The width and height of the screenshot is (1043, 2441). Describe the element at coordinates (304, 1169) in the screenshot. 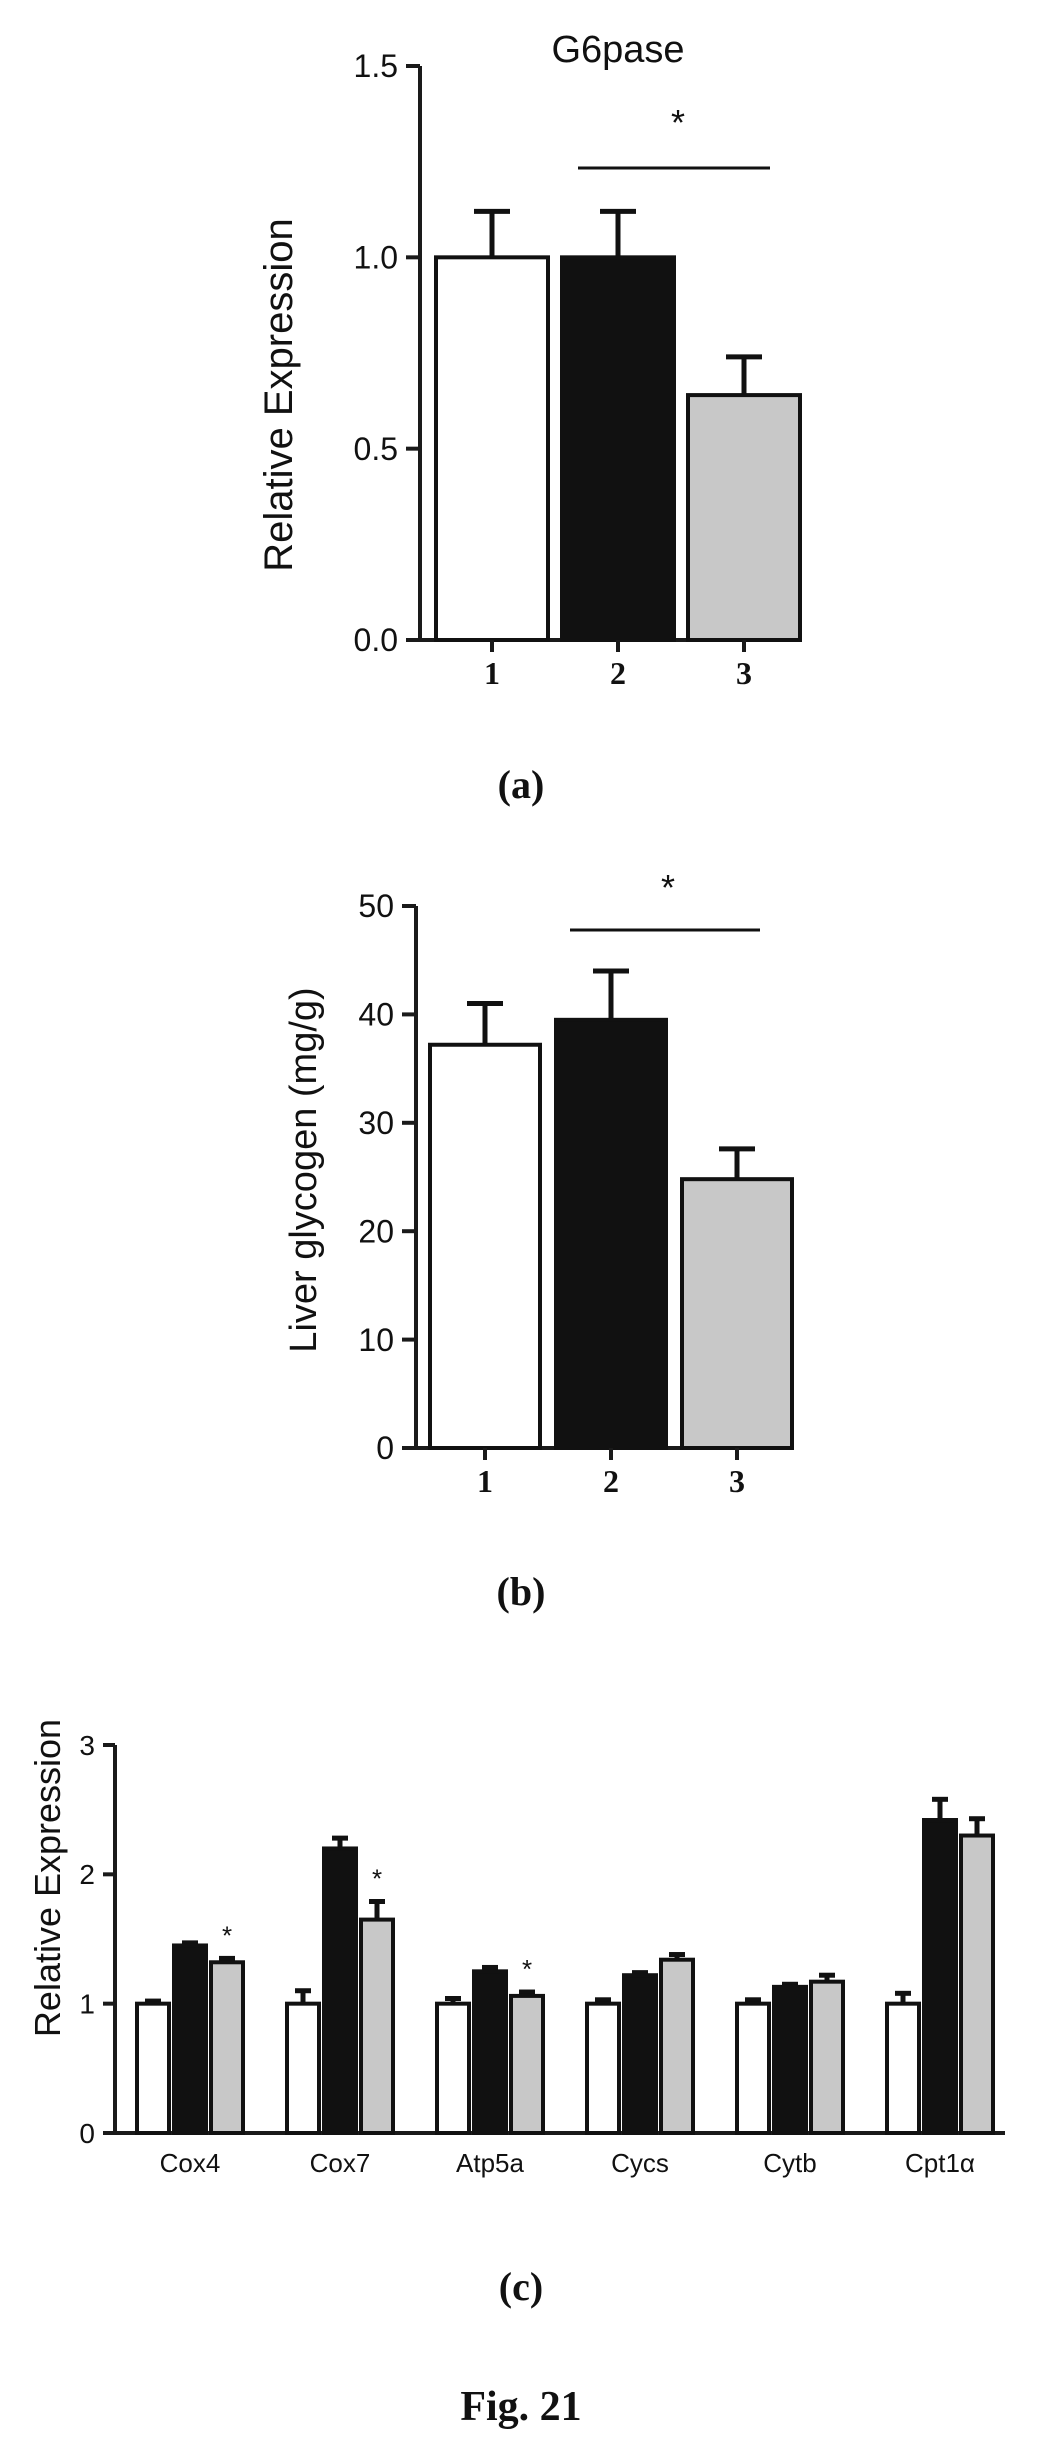

I see `chart-b-ylabel: Liver glycogen (mg/g)` at that location.